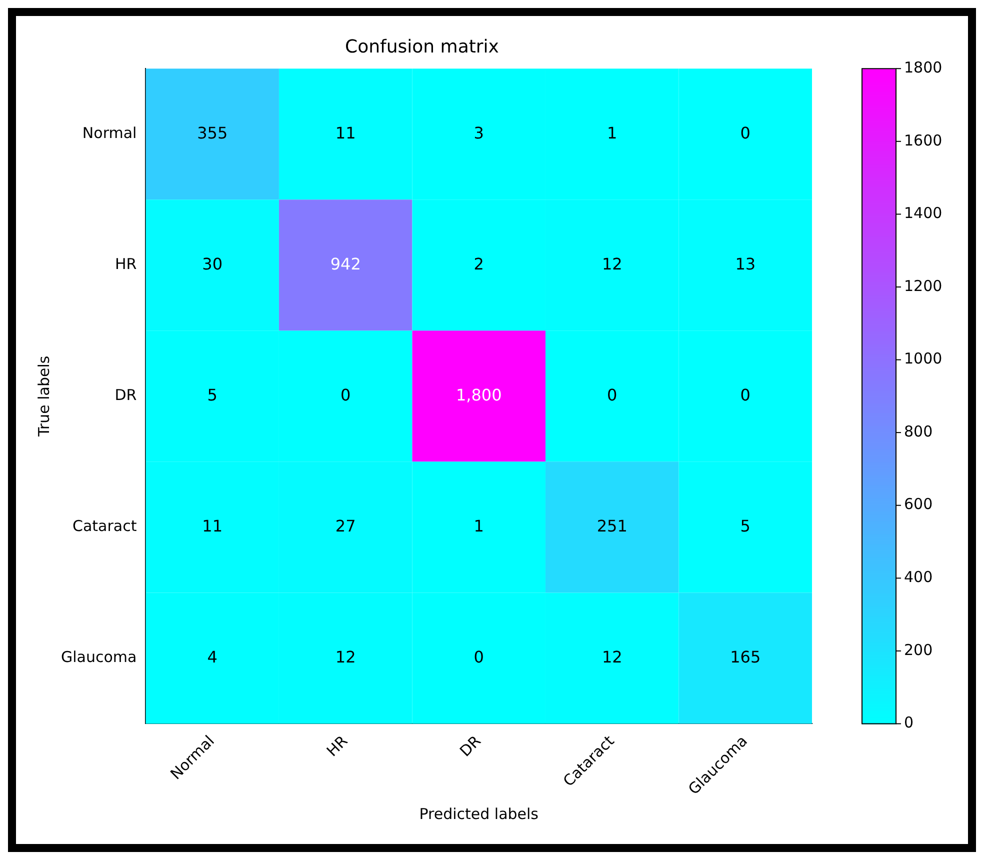  What do you see at coordinates (479, 813) in the screenshot?
I see `x-axis-title: Predicted labels` at bounding box center [479, 813].